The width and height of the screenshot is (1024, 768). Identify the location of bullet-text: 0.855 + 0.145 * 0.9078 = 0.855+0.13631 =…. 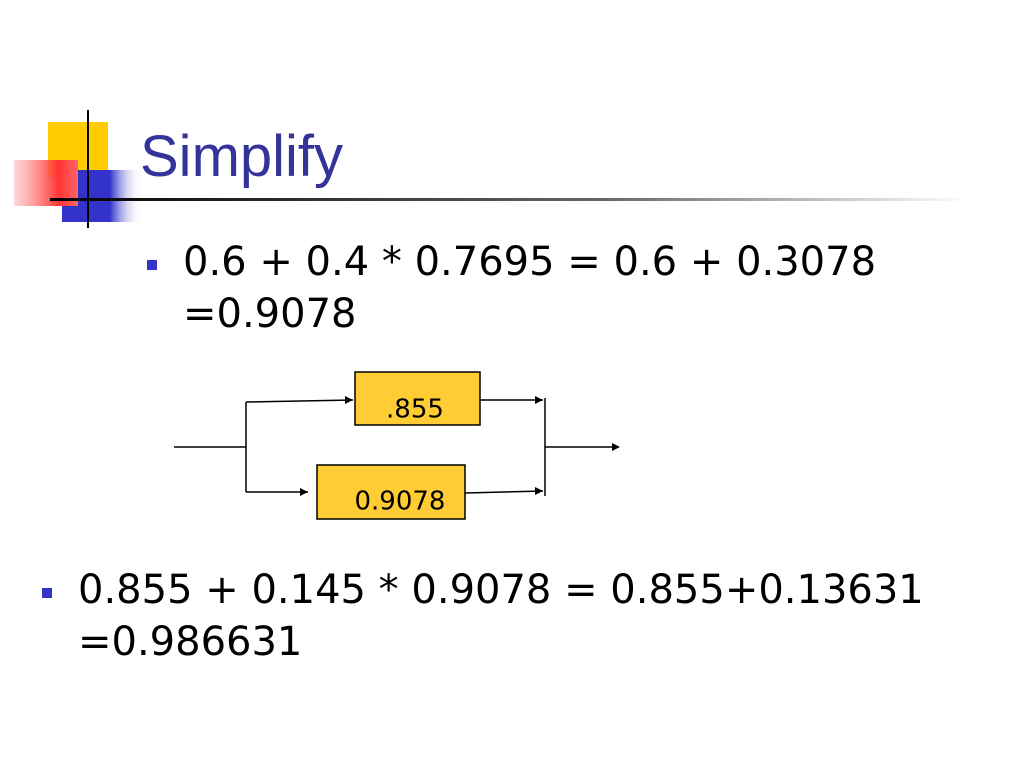
(501, 616).